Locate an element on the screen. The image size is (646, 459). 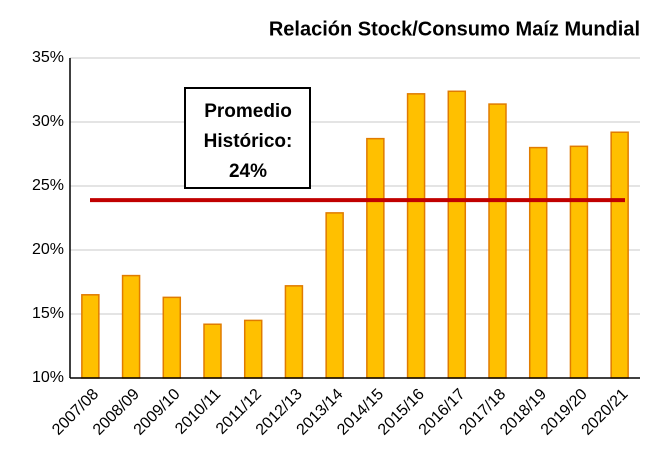
annotation-text: Promedio is located at coordinates (248, 111).